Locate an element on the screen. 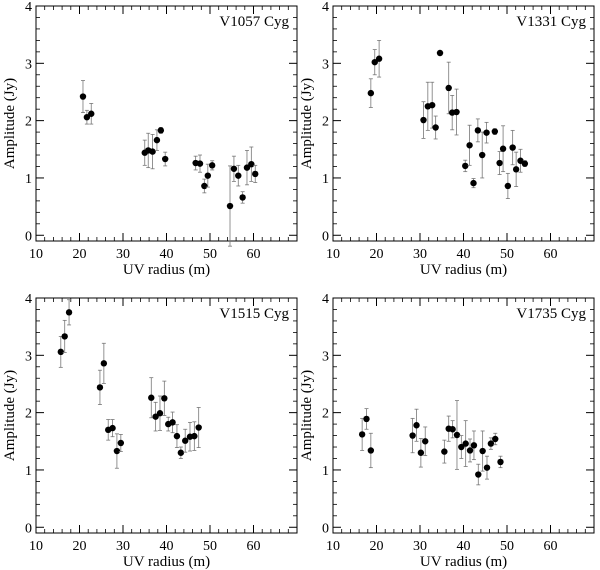 The height and width of the screenshot is (570, 600). panel-title: V1735 Cyg is located at coordinates (551, 314).